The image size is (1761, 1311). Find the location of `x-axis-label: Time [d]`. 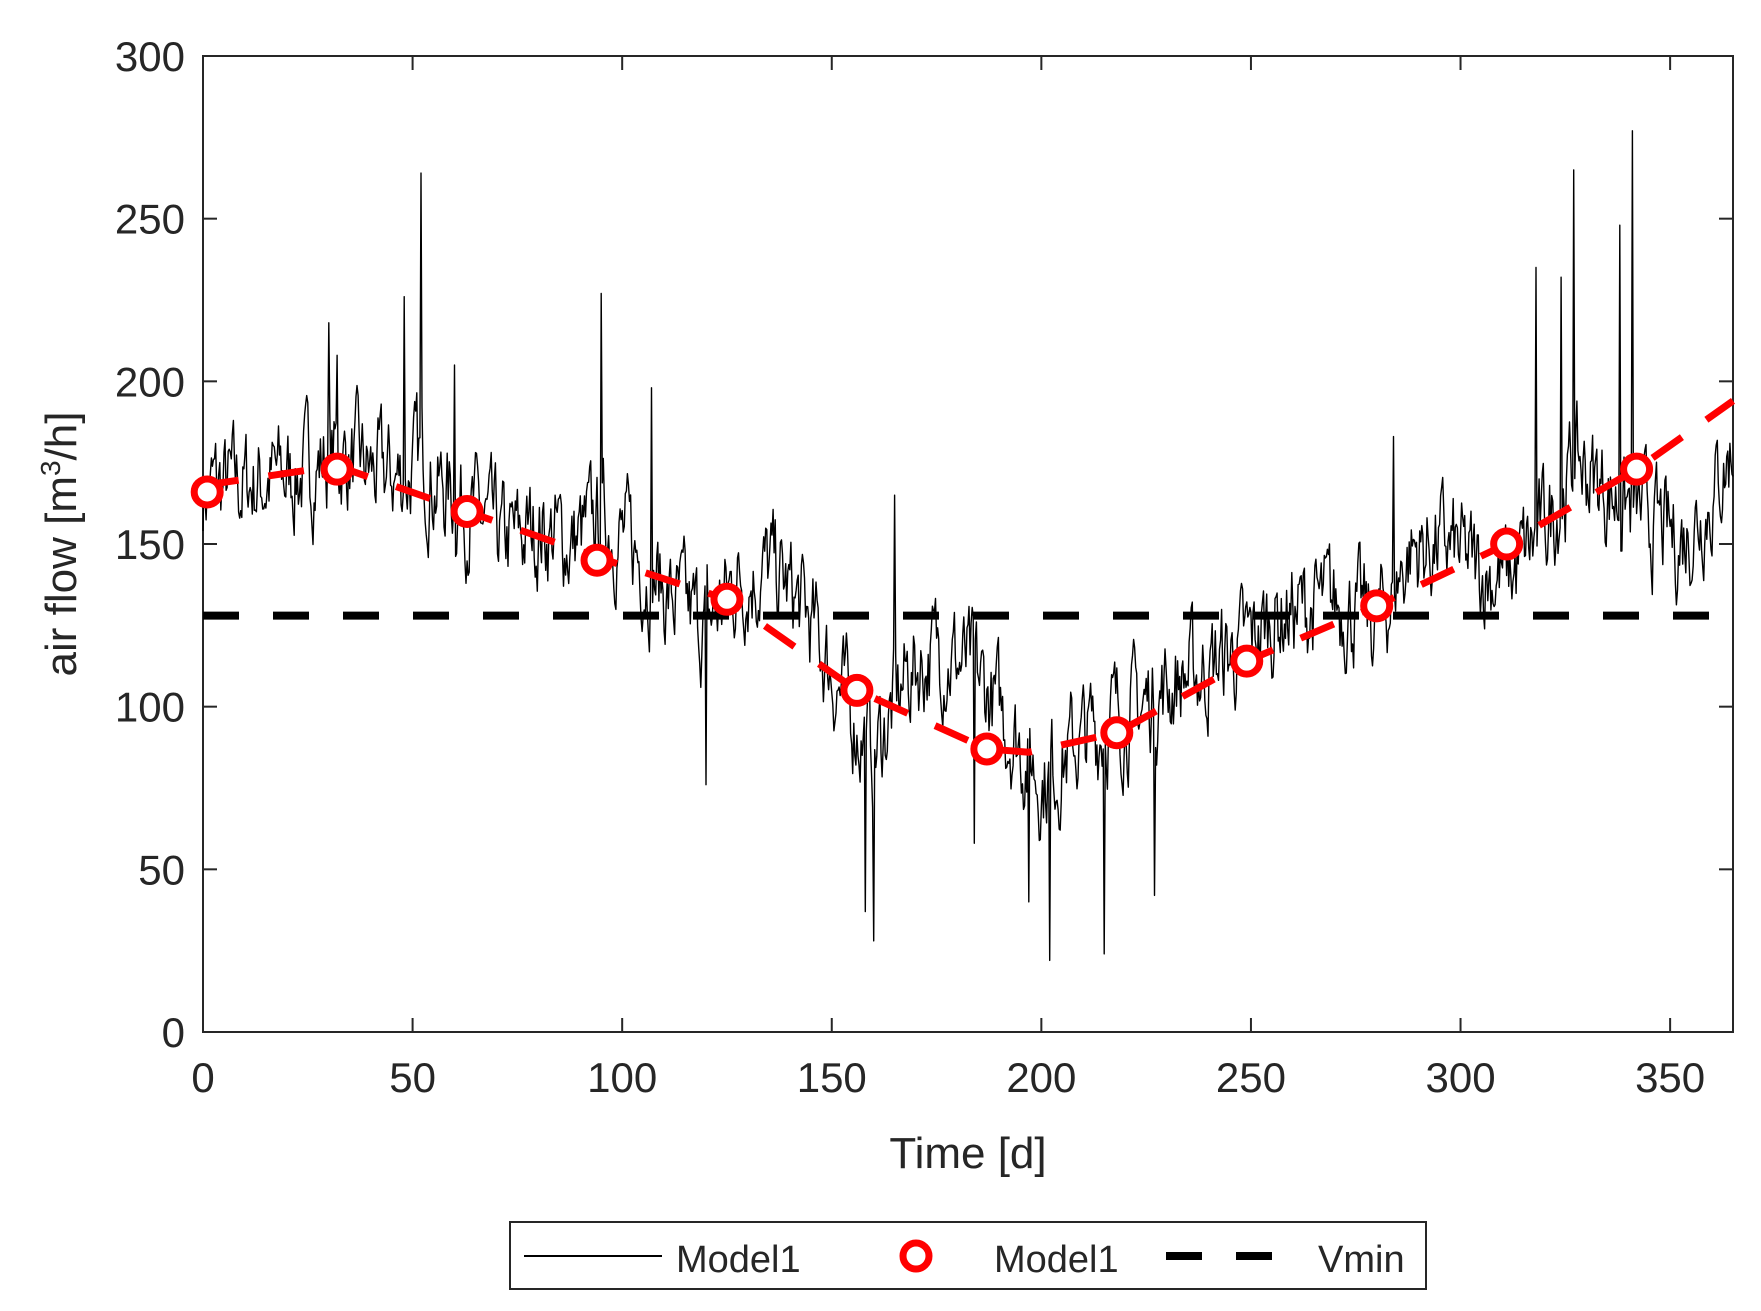

x-axis-label: Time [d] is located at coordinates (967, 1153).